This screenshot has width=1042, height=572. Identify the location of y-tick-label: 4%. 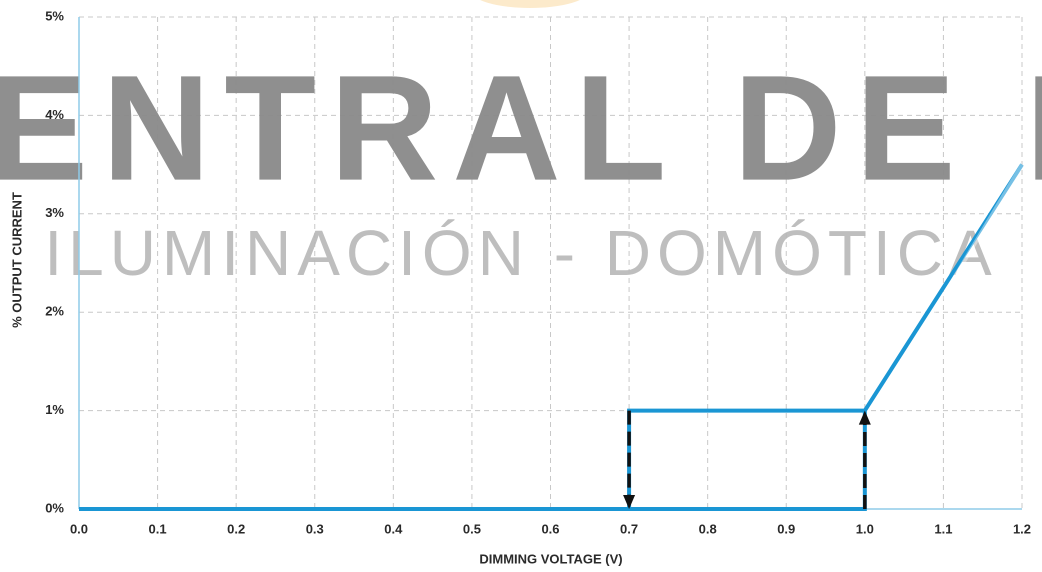
(54, 114).